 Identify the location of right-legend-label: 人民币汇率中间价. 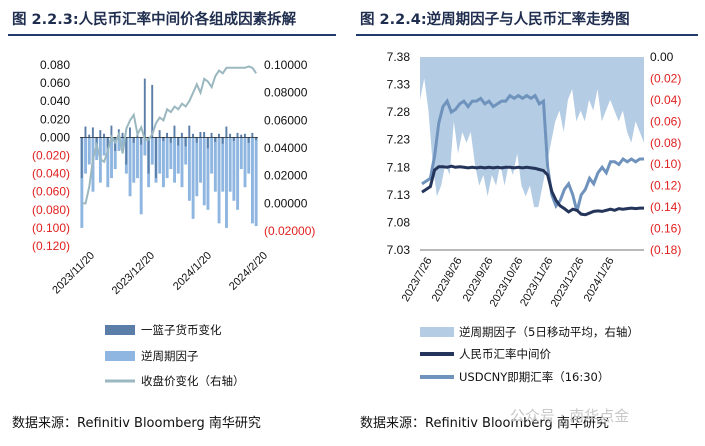
(505, 354).